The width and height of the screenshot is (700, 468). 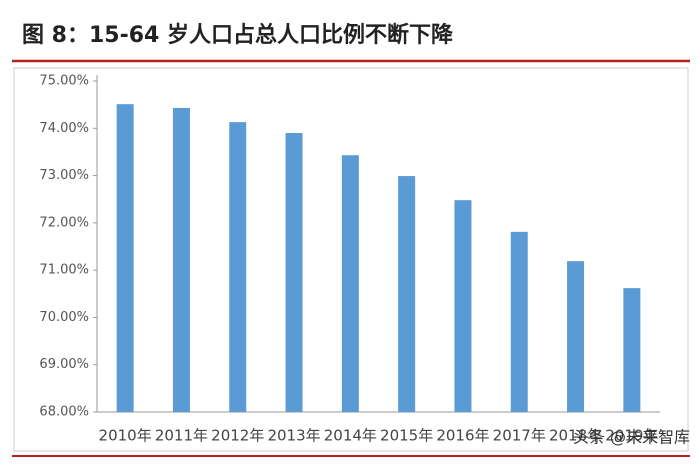 What do you see at coordinates (406, 436) in the screenshot?
I see `x-tick-label: 2015年` at bounding box center [406, 436].